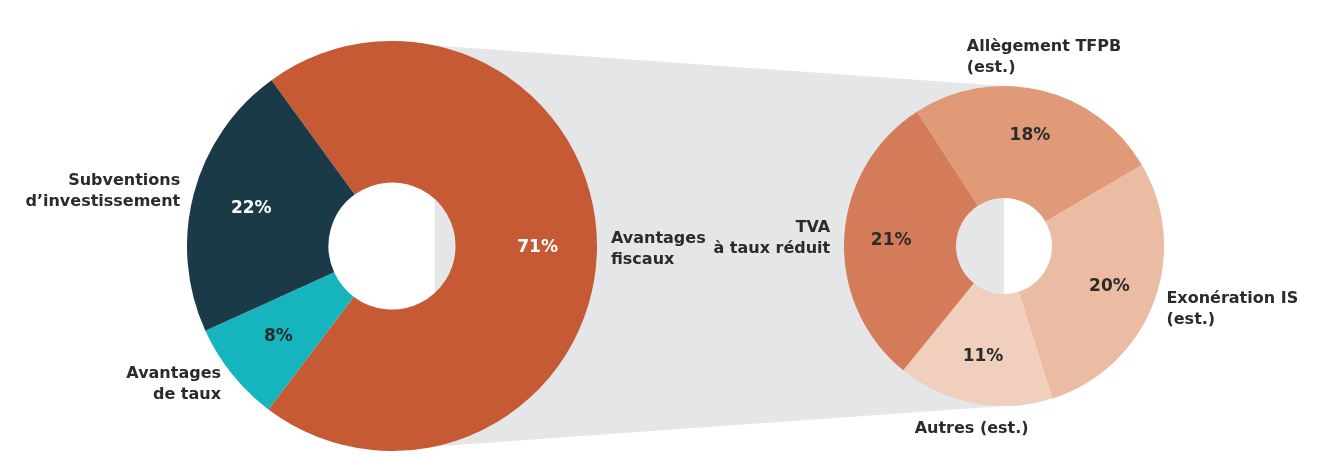  I want to click on slice-label: Avantages de taux, so click(174, 382).